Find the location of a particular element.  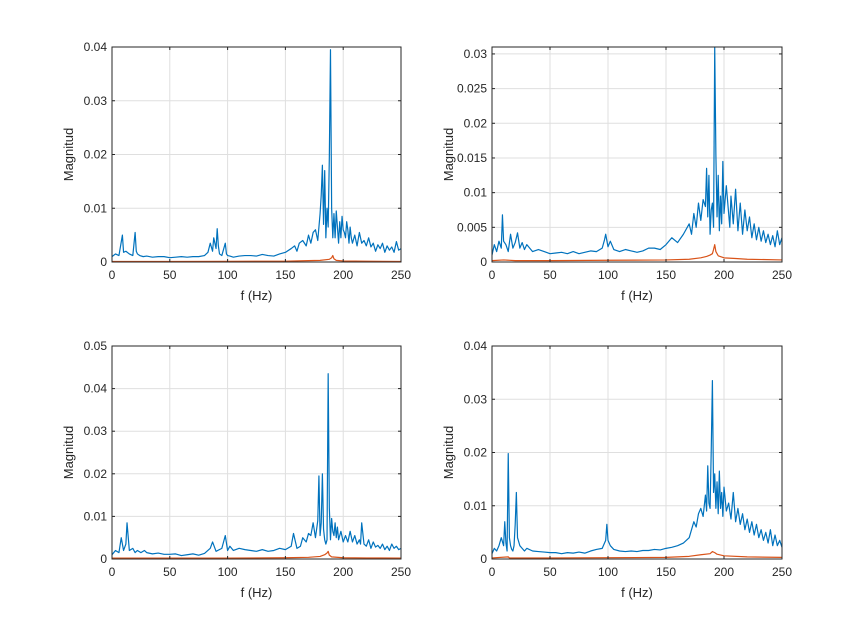

y-tick-label: 0.005 is located at coordinates (472, 227).